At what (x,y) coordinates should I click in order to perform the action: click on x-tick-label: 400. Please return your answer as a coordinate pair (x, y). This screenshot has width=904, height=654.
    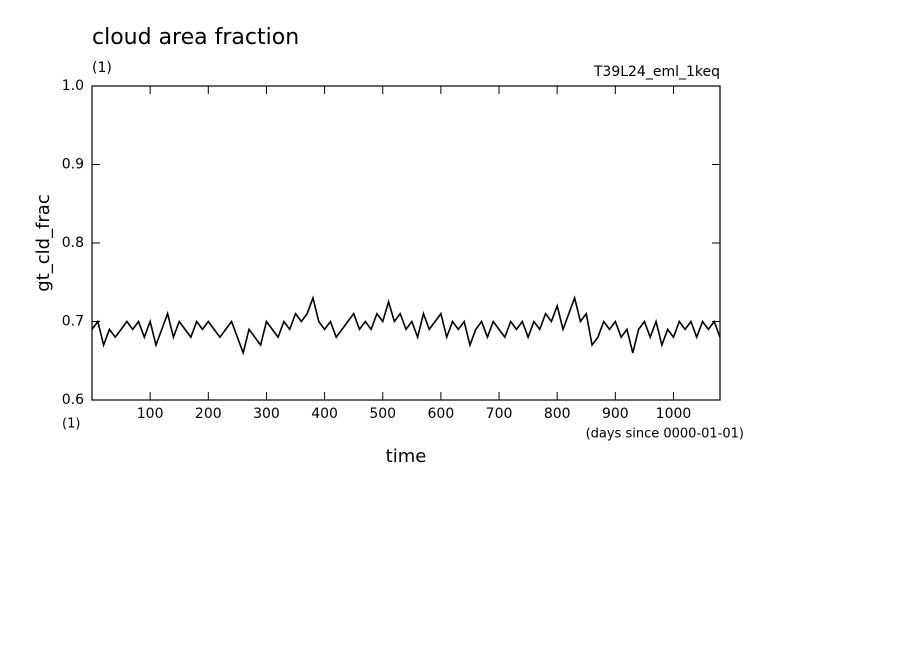
    Looking at the image, I should click on (324, 414).